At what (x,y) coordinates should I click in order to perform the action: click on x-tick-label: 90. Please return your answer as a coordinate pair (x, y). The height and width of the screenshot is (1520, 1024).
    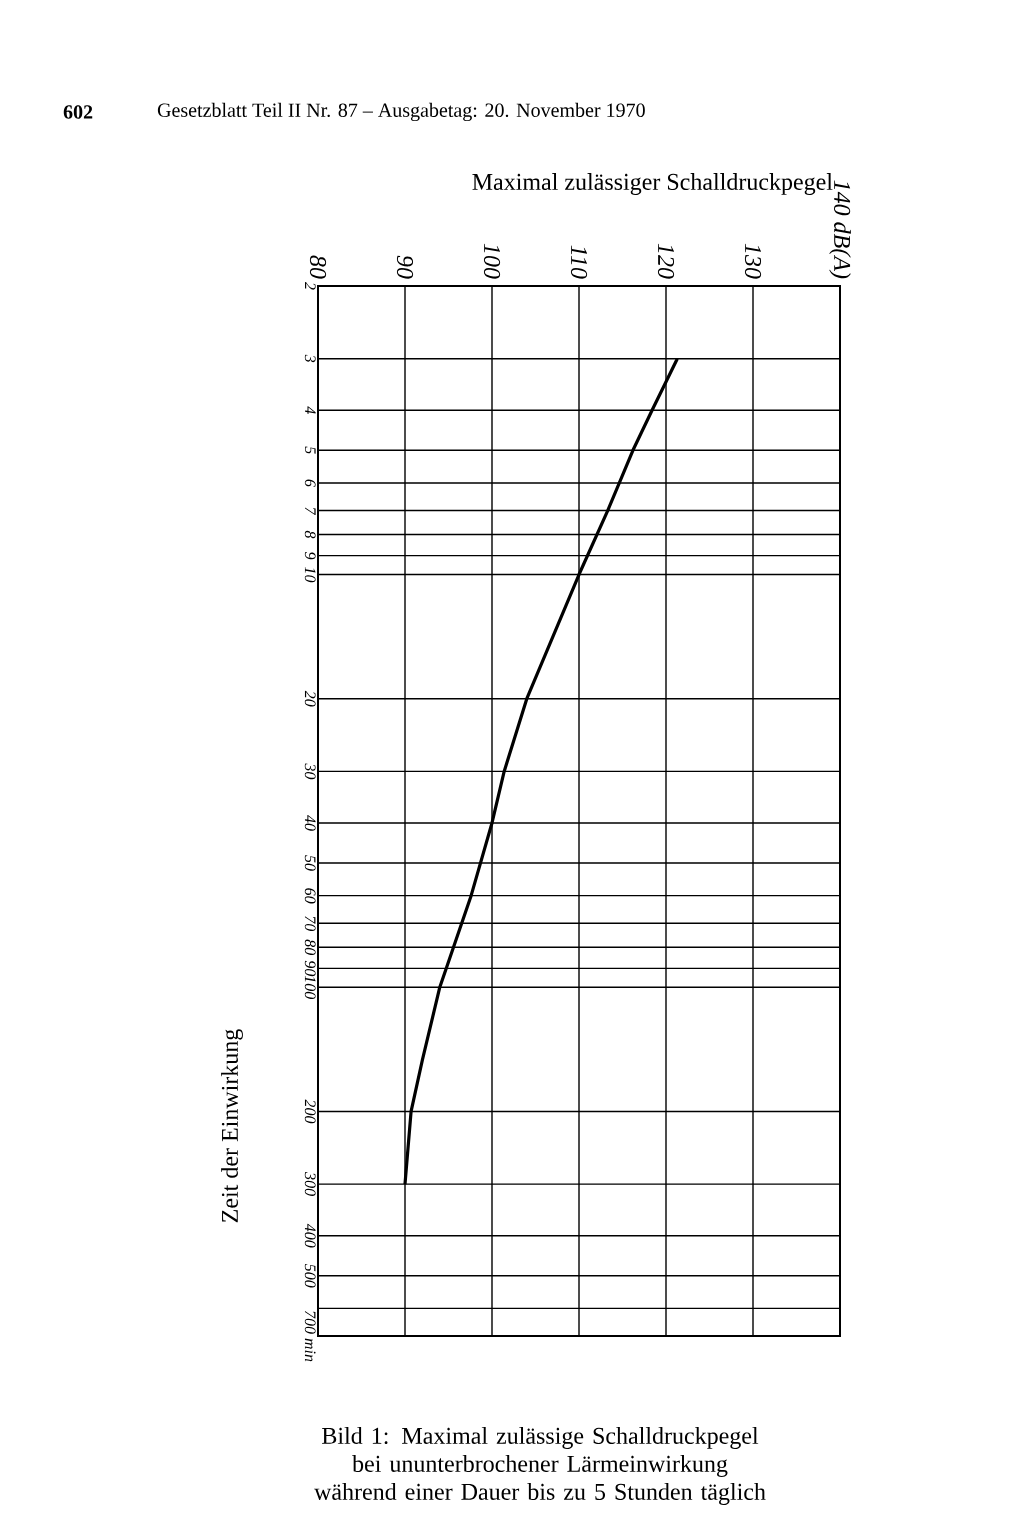
    Looking at the image, I should click on (405, 267).